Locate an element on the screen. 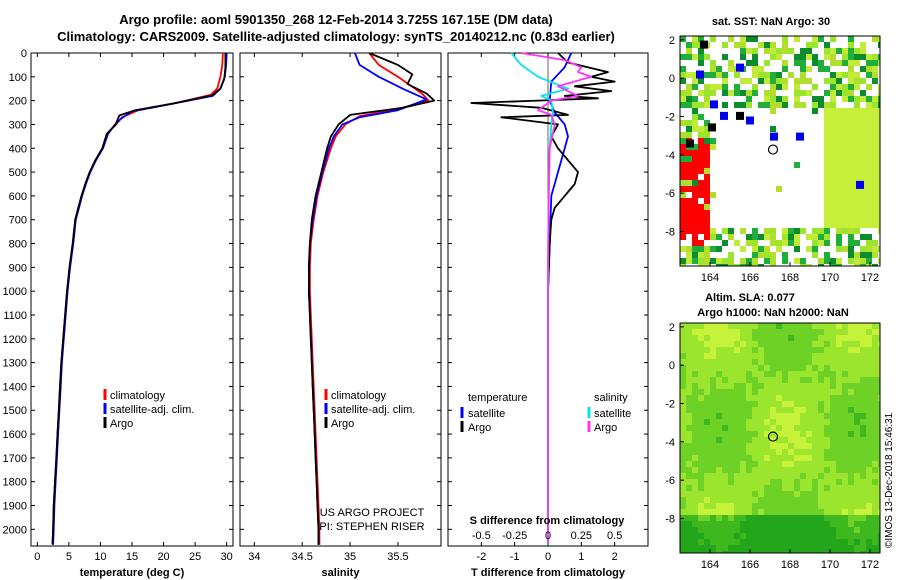  y-tick-label: 700 is located at coordinates (18, 221).